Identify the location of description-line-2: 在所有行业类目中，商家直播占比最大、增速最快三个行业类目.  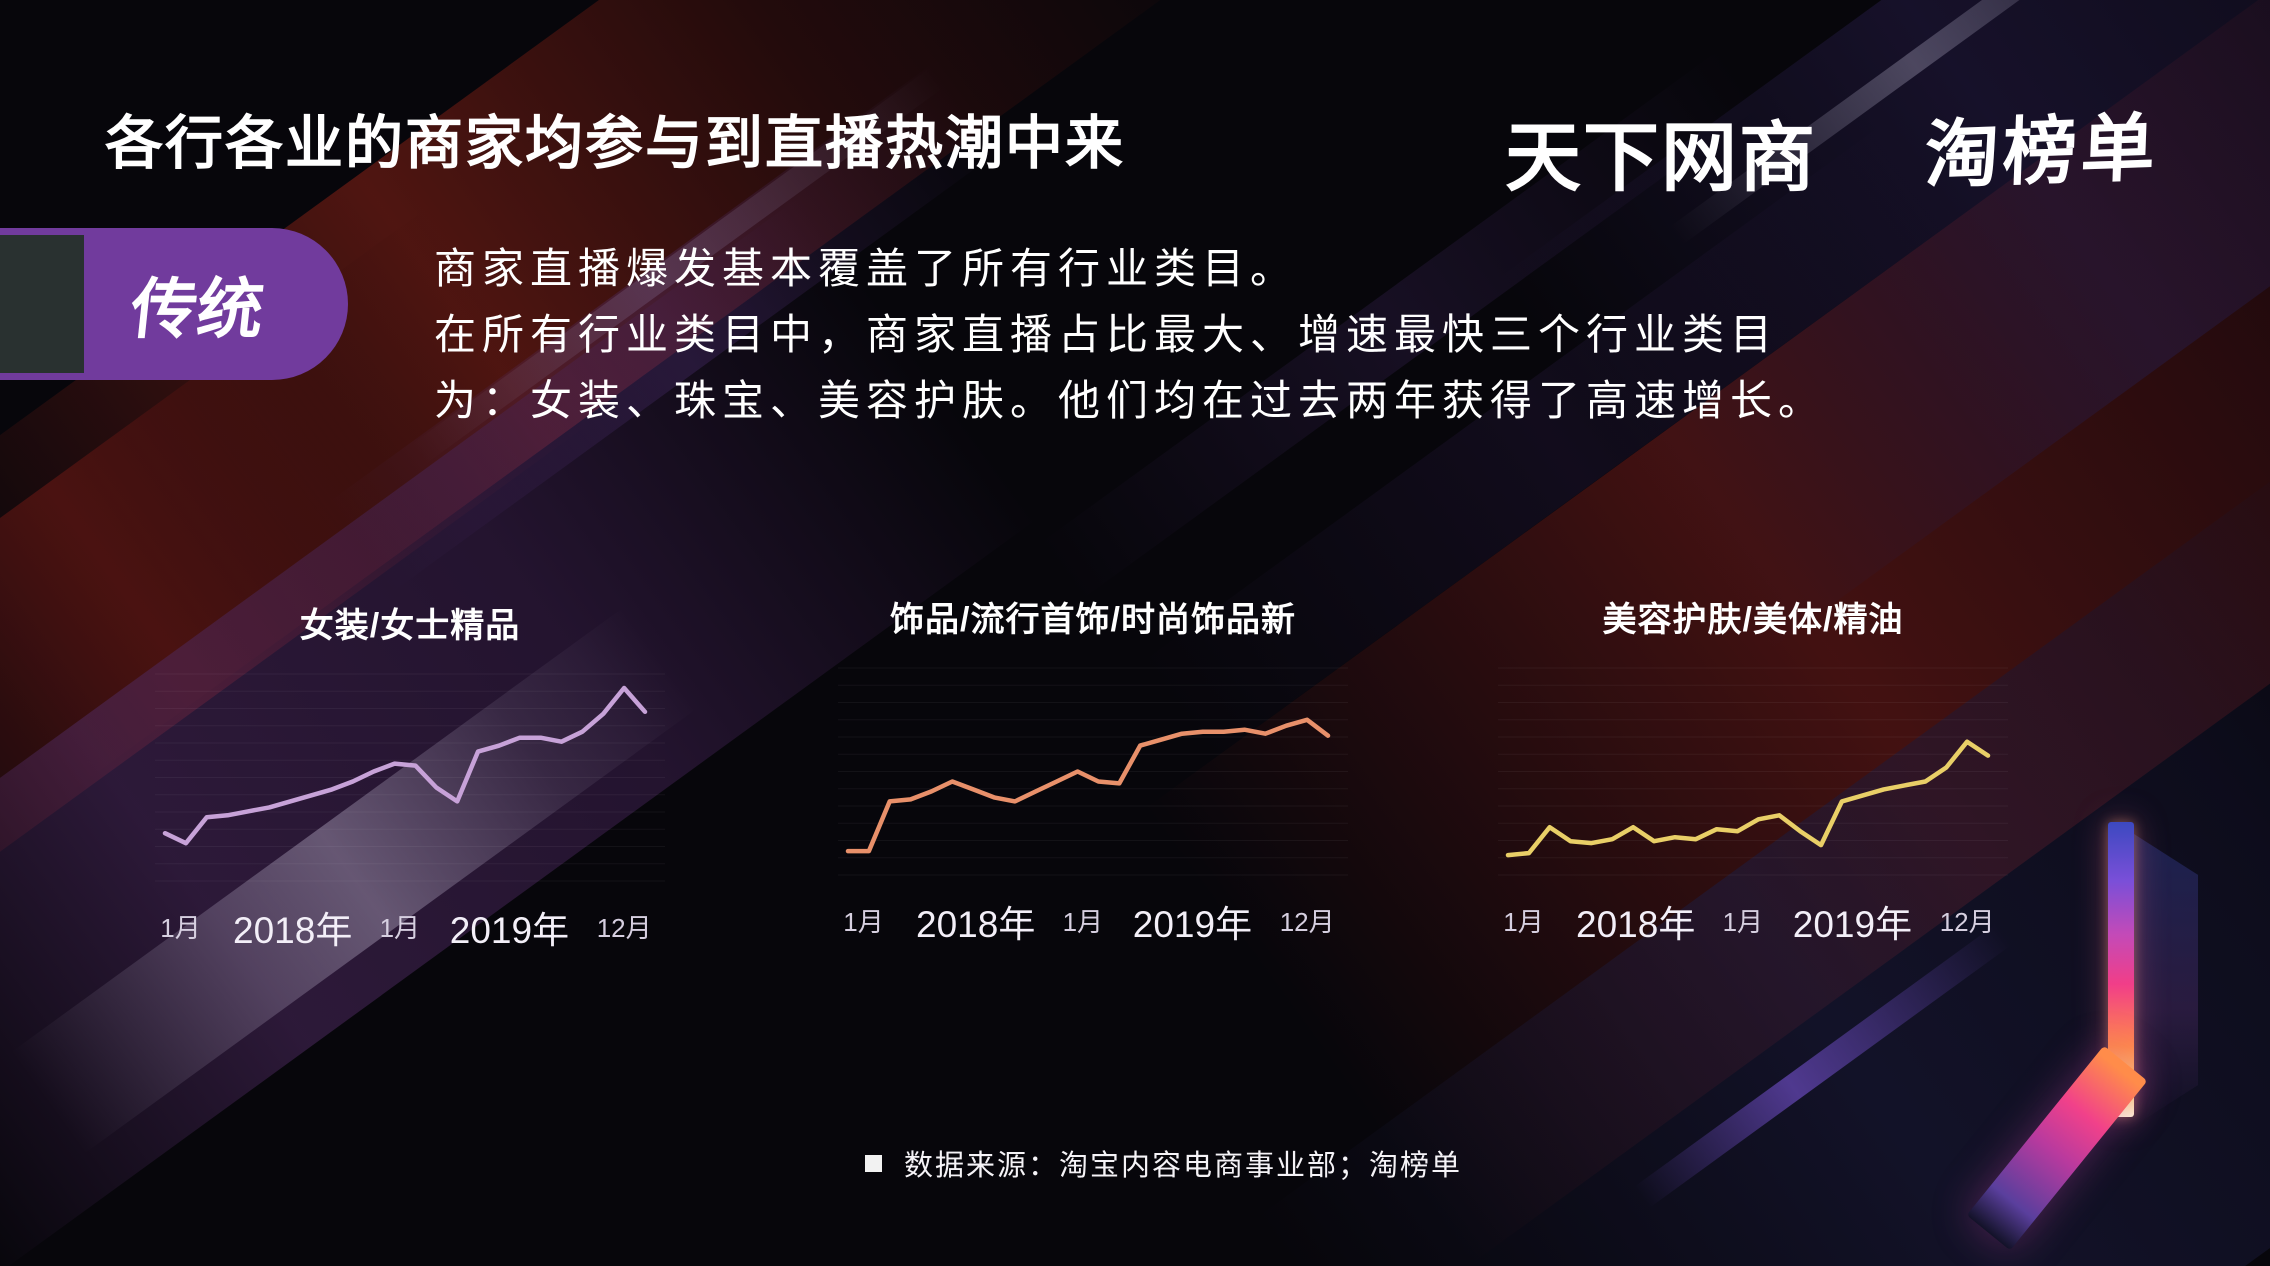
(1106, 334).